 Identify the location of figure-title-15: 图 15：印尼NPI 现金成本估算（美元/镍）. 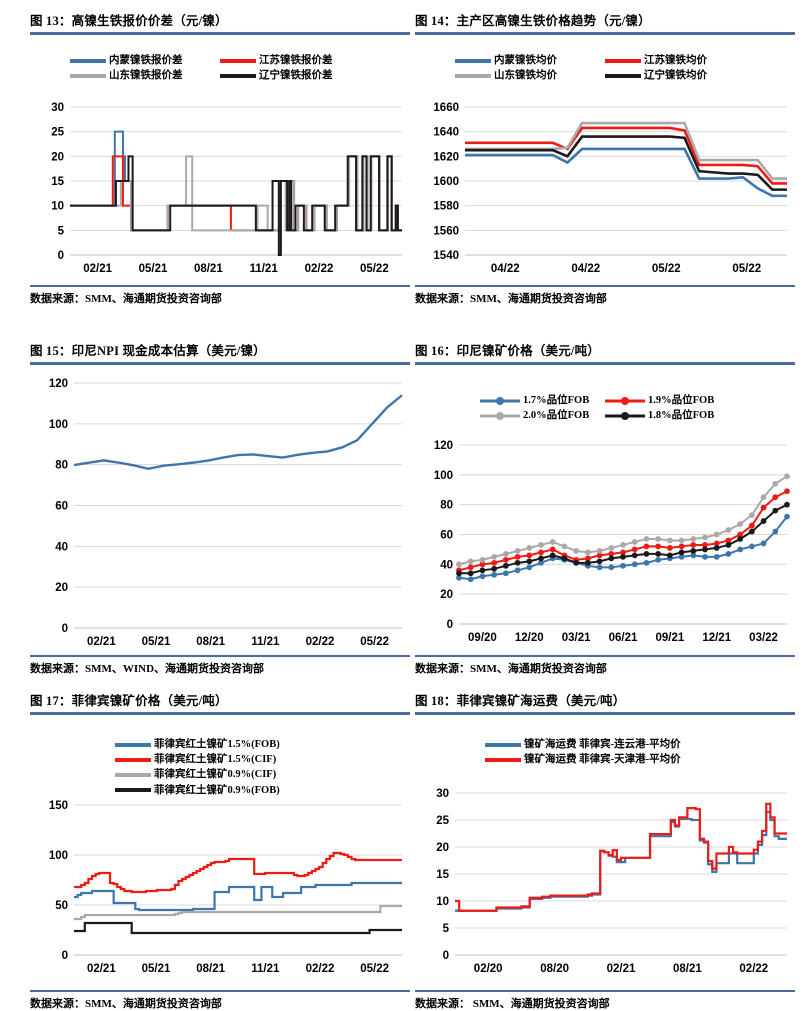
(148, 351).